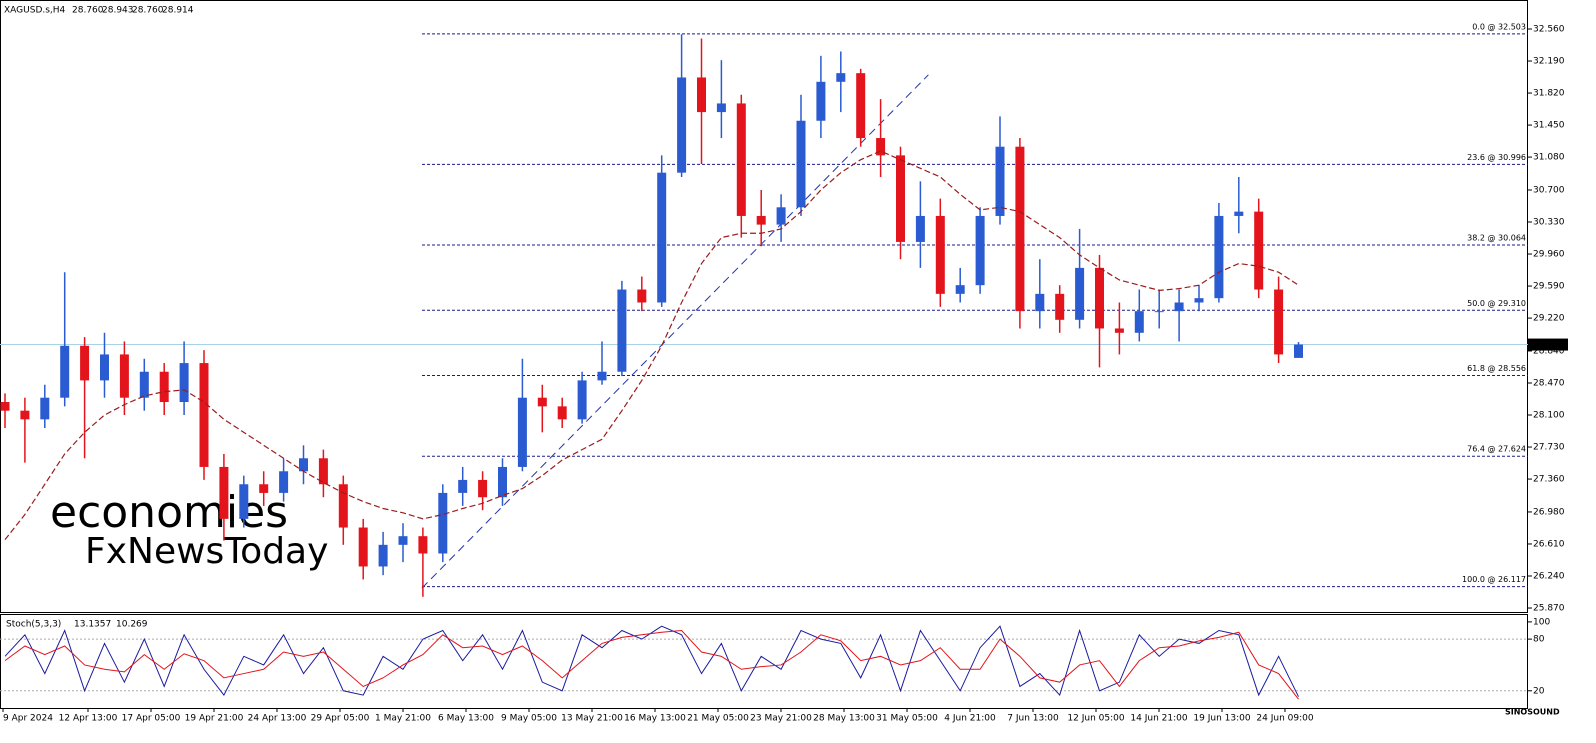 The image size is (1596, 743). Describe the element at coordinates (529, 719) in the screenshot. I see `x-tick-label: 9 May 05:00` at that location.